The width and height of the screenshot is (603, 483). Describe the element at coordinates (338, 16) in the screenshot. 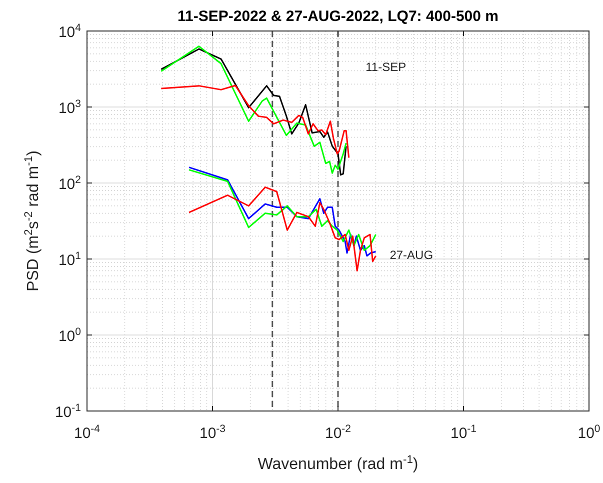

I see `chart-title: 11-SEP-2022 & 27-AUG-2022, LQ7: 400-500 m` at that location.